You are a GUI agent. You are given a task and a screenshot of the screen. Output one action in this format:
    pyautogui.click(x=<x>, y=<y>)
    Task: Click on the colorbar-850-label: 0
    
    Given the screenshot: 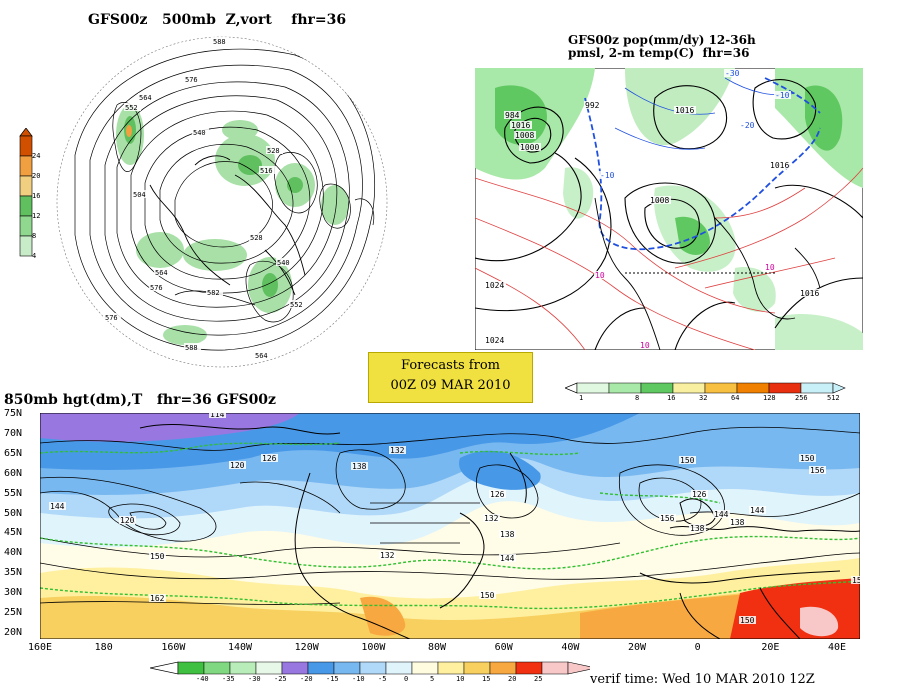 What is the action you would take?
    pyautogui.click(x=406, y=679)
    